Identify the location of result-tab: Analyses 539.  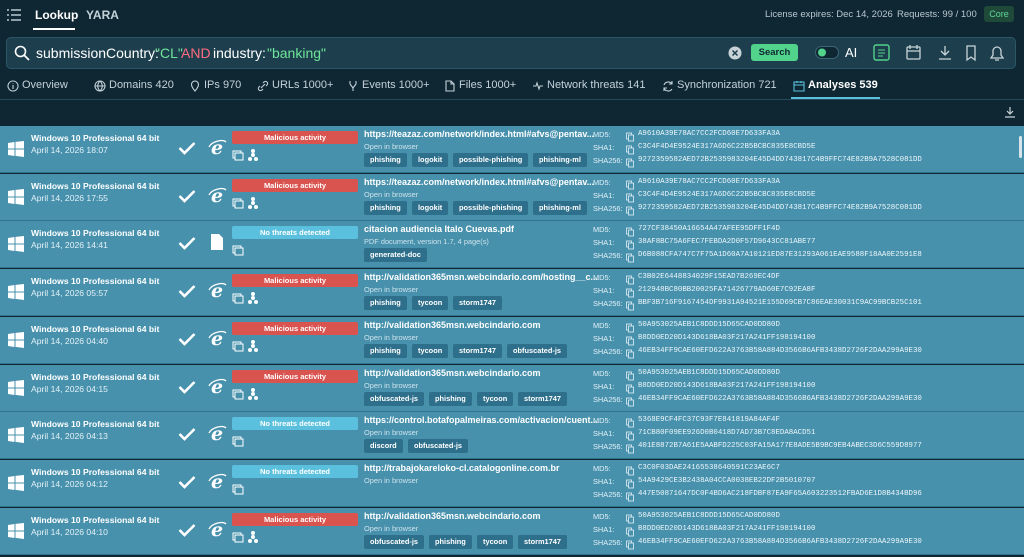
(843, 85).